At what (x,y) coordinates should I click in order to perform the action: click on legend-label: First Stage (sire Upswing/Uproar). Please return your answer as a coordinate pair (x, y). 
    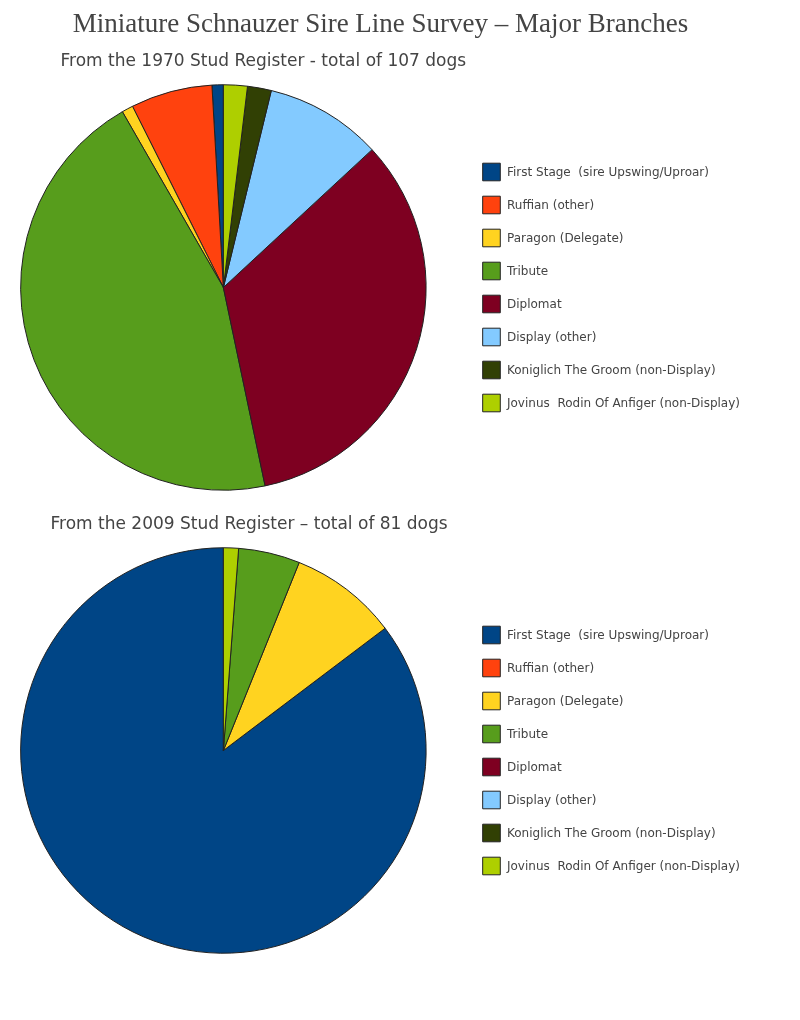
    Looking at the image, I should click on (607, 171).